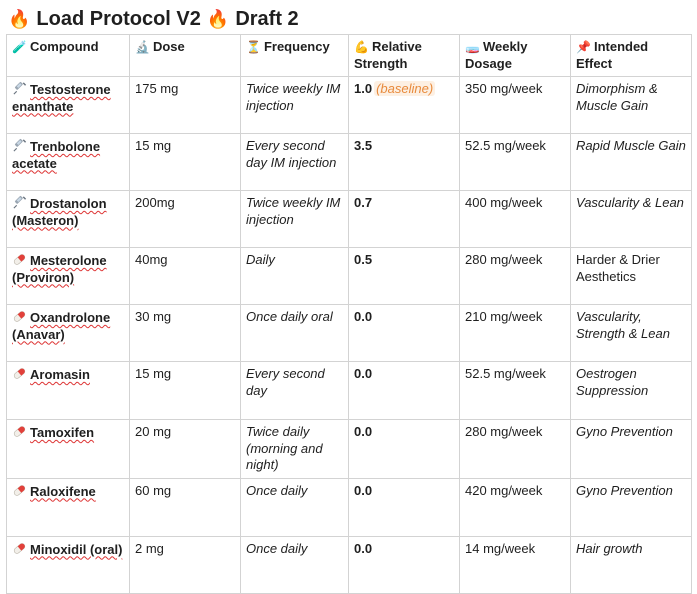  I want to click on header-relative-strength: 💪 Relative Strength, so click(404, 55).